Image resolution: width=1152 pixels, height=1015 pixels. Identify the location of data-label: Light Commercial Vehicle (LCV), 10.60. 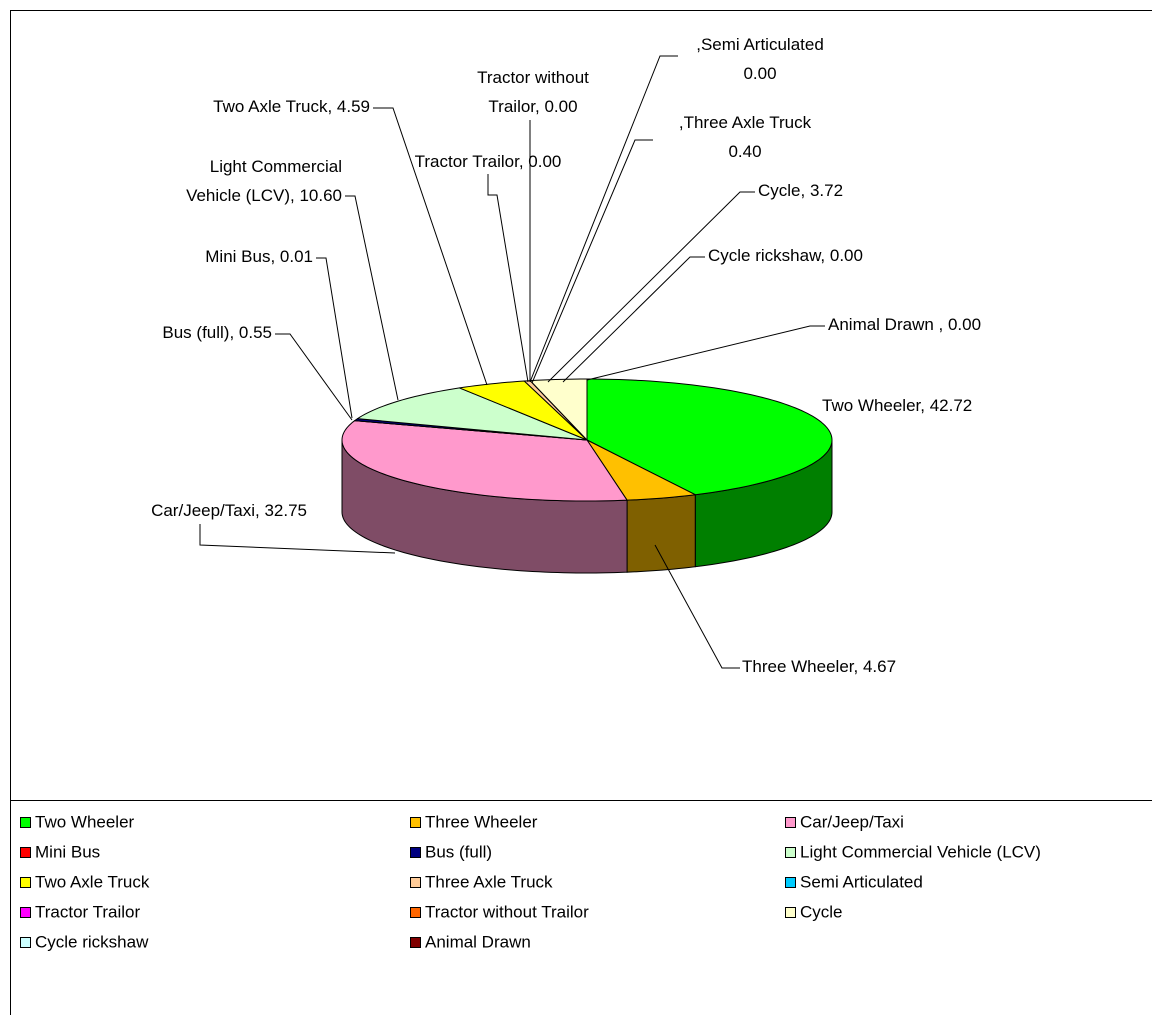
(264, 181).